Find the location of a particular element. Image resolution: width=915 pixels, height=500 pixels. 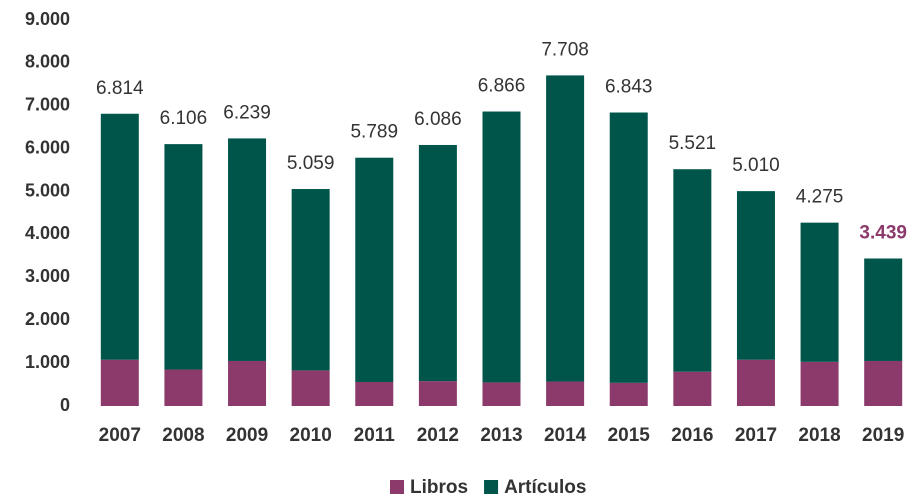

total-label: 6.843 is located at coordinates (629, 87).